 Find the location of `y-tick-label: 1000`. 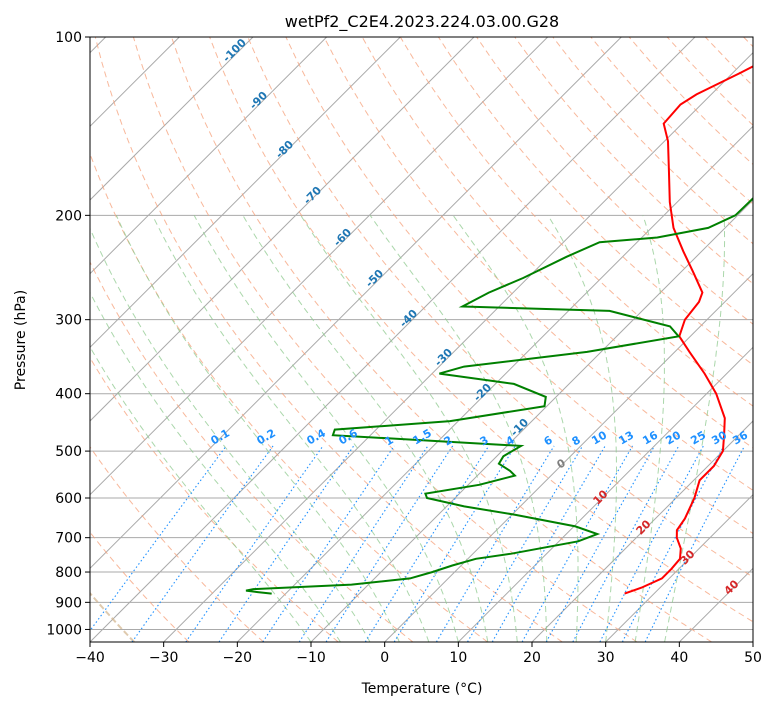

y-tick-label: 1000 is located at coordinates (64, 630).